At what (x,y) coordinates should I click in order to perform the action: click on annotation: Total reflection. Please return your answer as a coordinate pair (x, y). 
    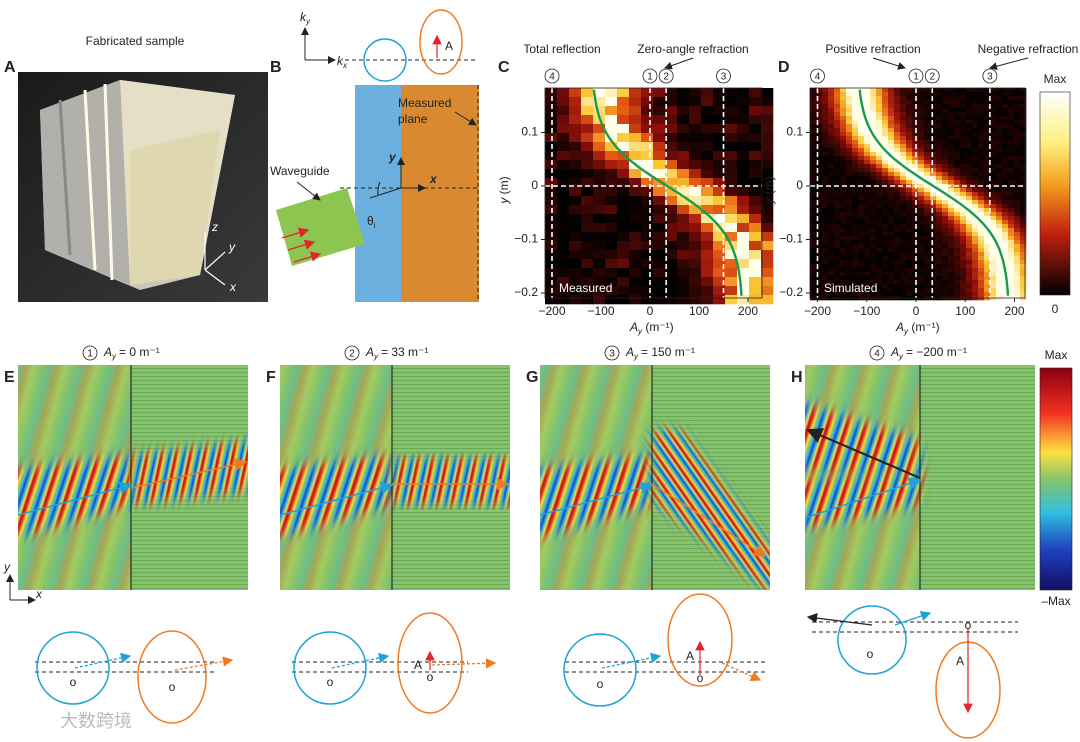
    Looking at the image, I should click on (561, 49).